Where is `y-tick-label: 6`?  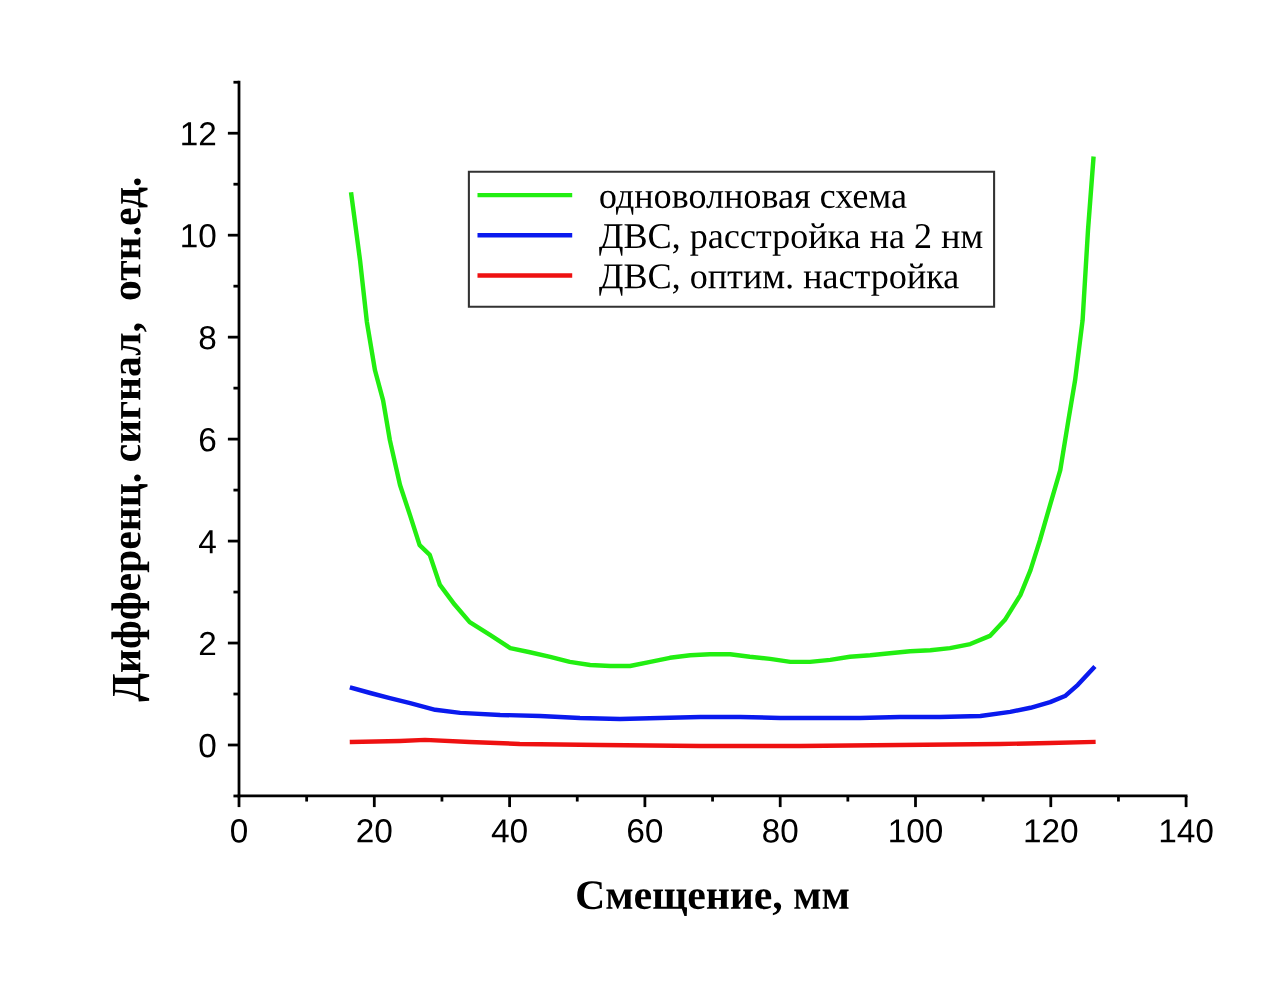
y-tick-label: 6 is located at coordinates (207, 439).